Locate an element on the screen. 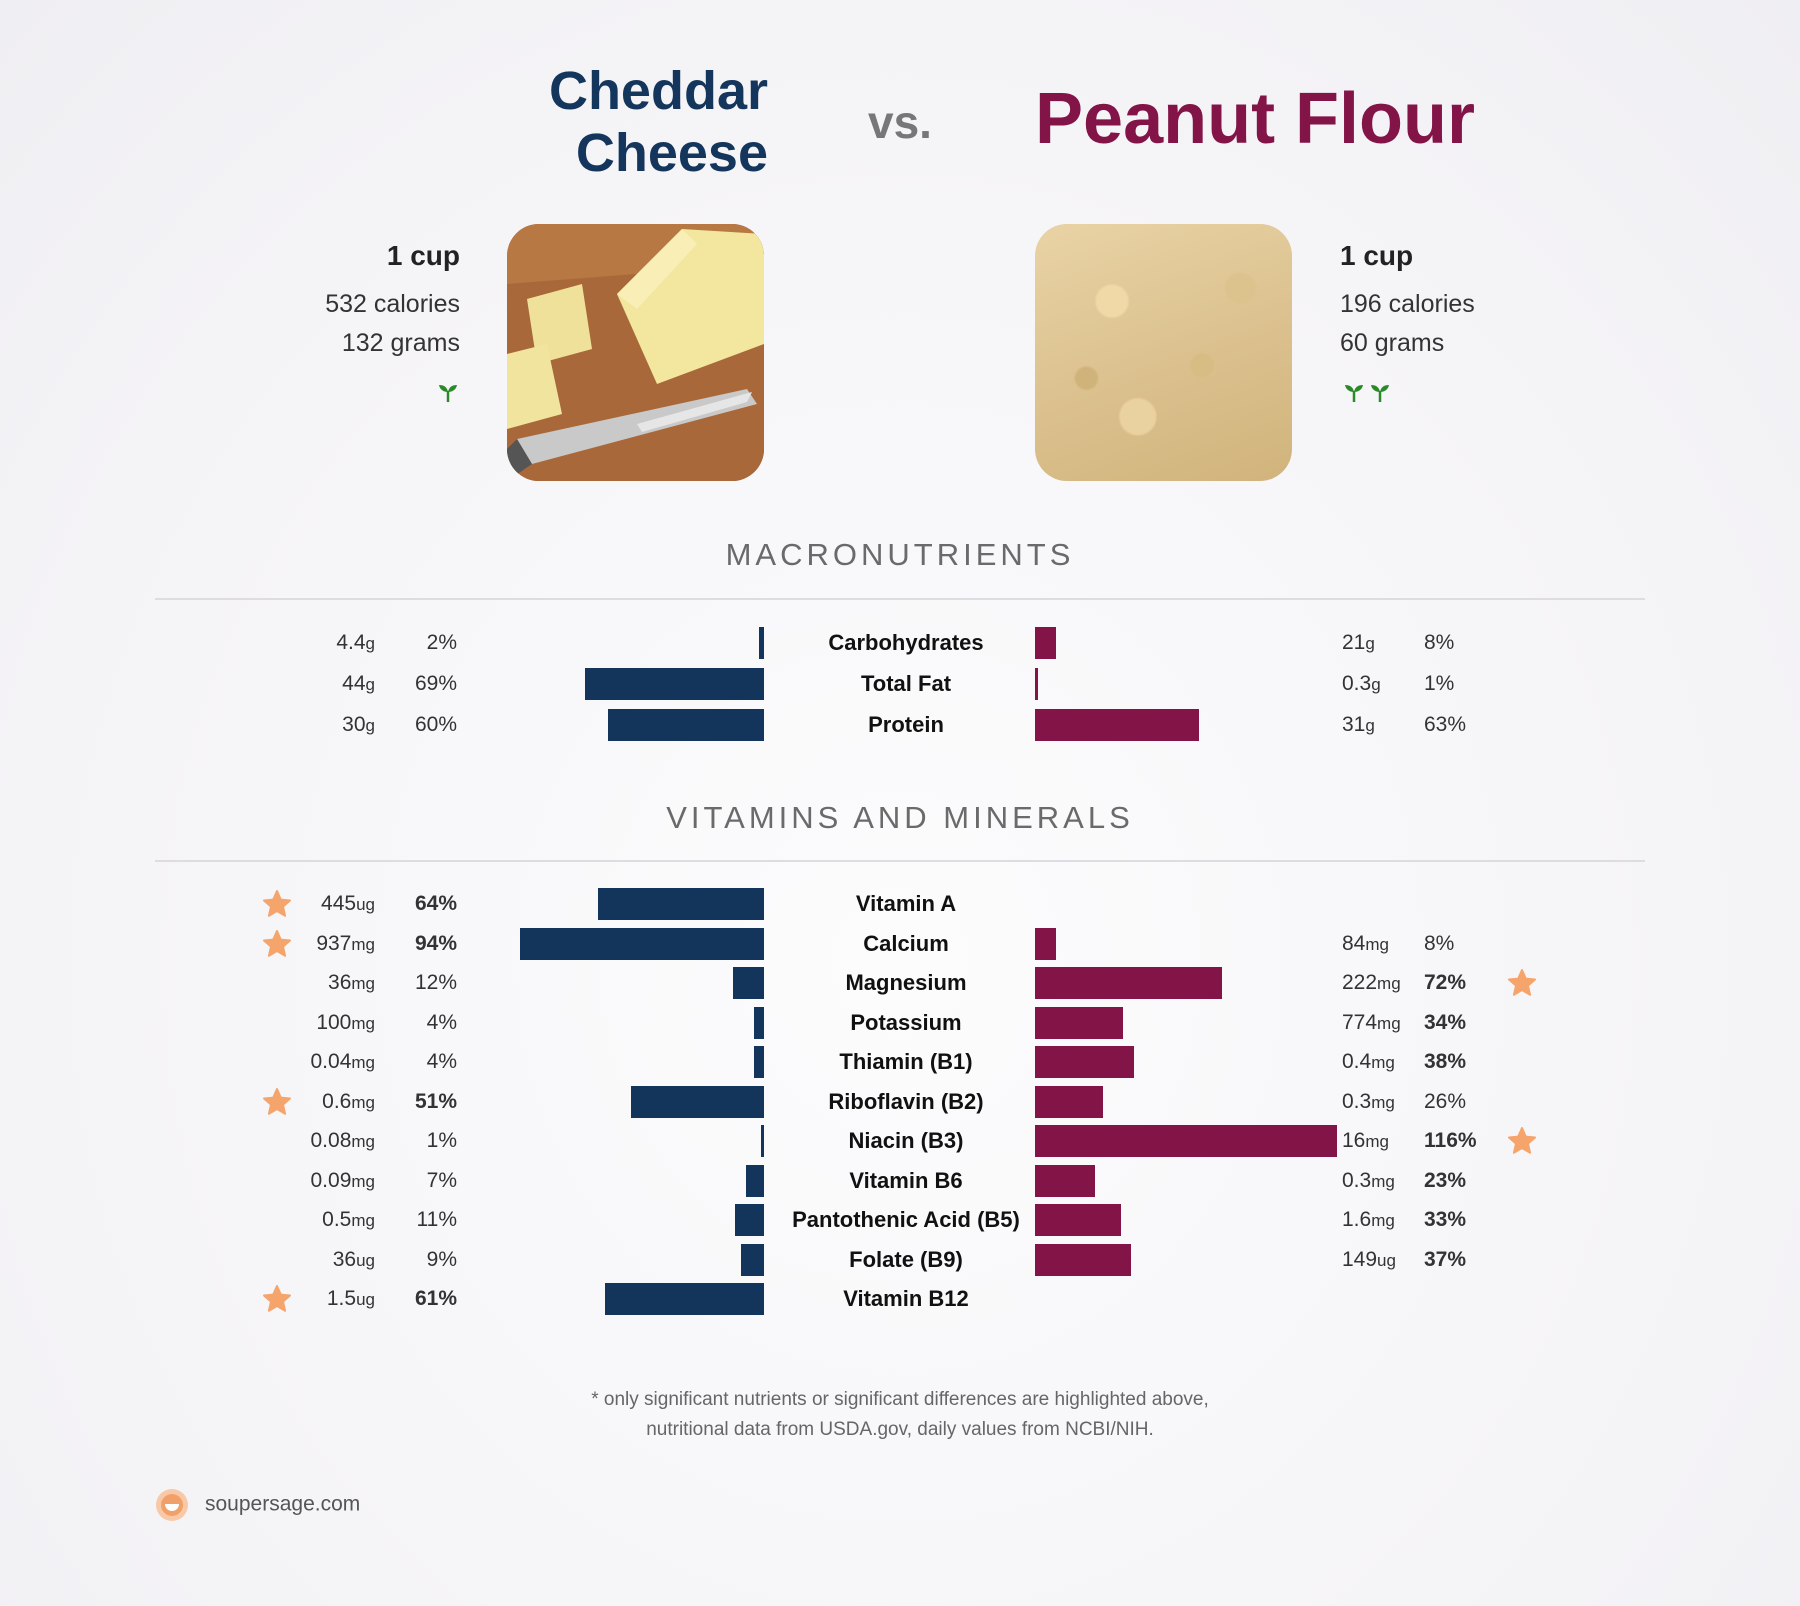  right-amount: 31g is located at coordinates (1358, 725).